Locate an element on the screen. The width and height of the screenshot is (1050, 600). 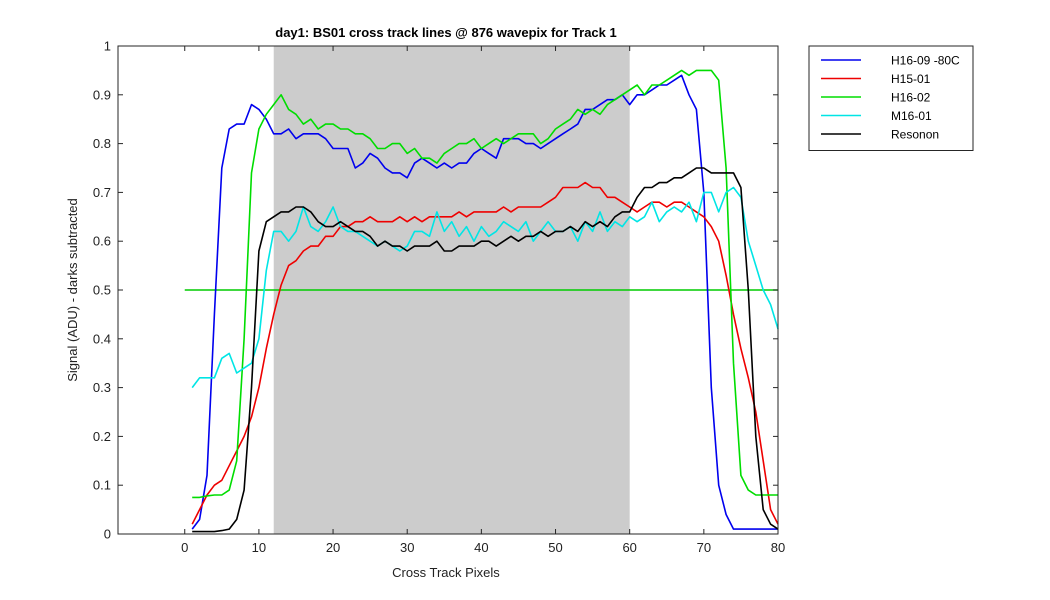
legend: H16-09 -80C H15-01 H16-02 M16-01 Resonon is located at coordinates (891, 98).